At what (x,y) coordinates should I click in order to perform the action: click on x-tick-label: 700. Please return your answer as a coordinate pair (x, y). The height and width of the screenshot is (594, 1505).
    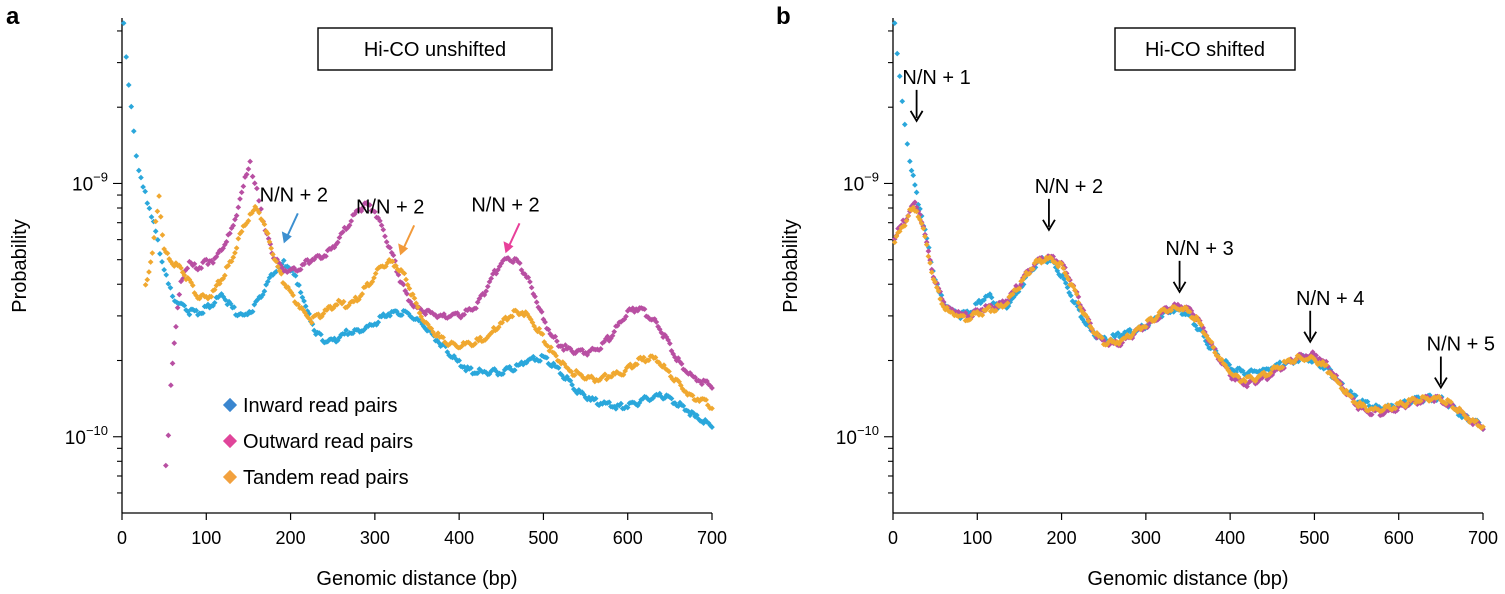
    Looking at the image, I should click on (1483, 538).